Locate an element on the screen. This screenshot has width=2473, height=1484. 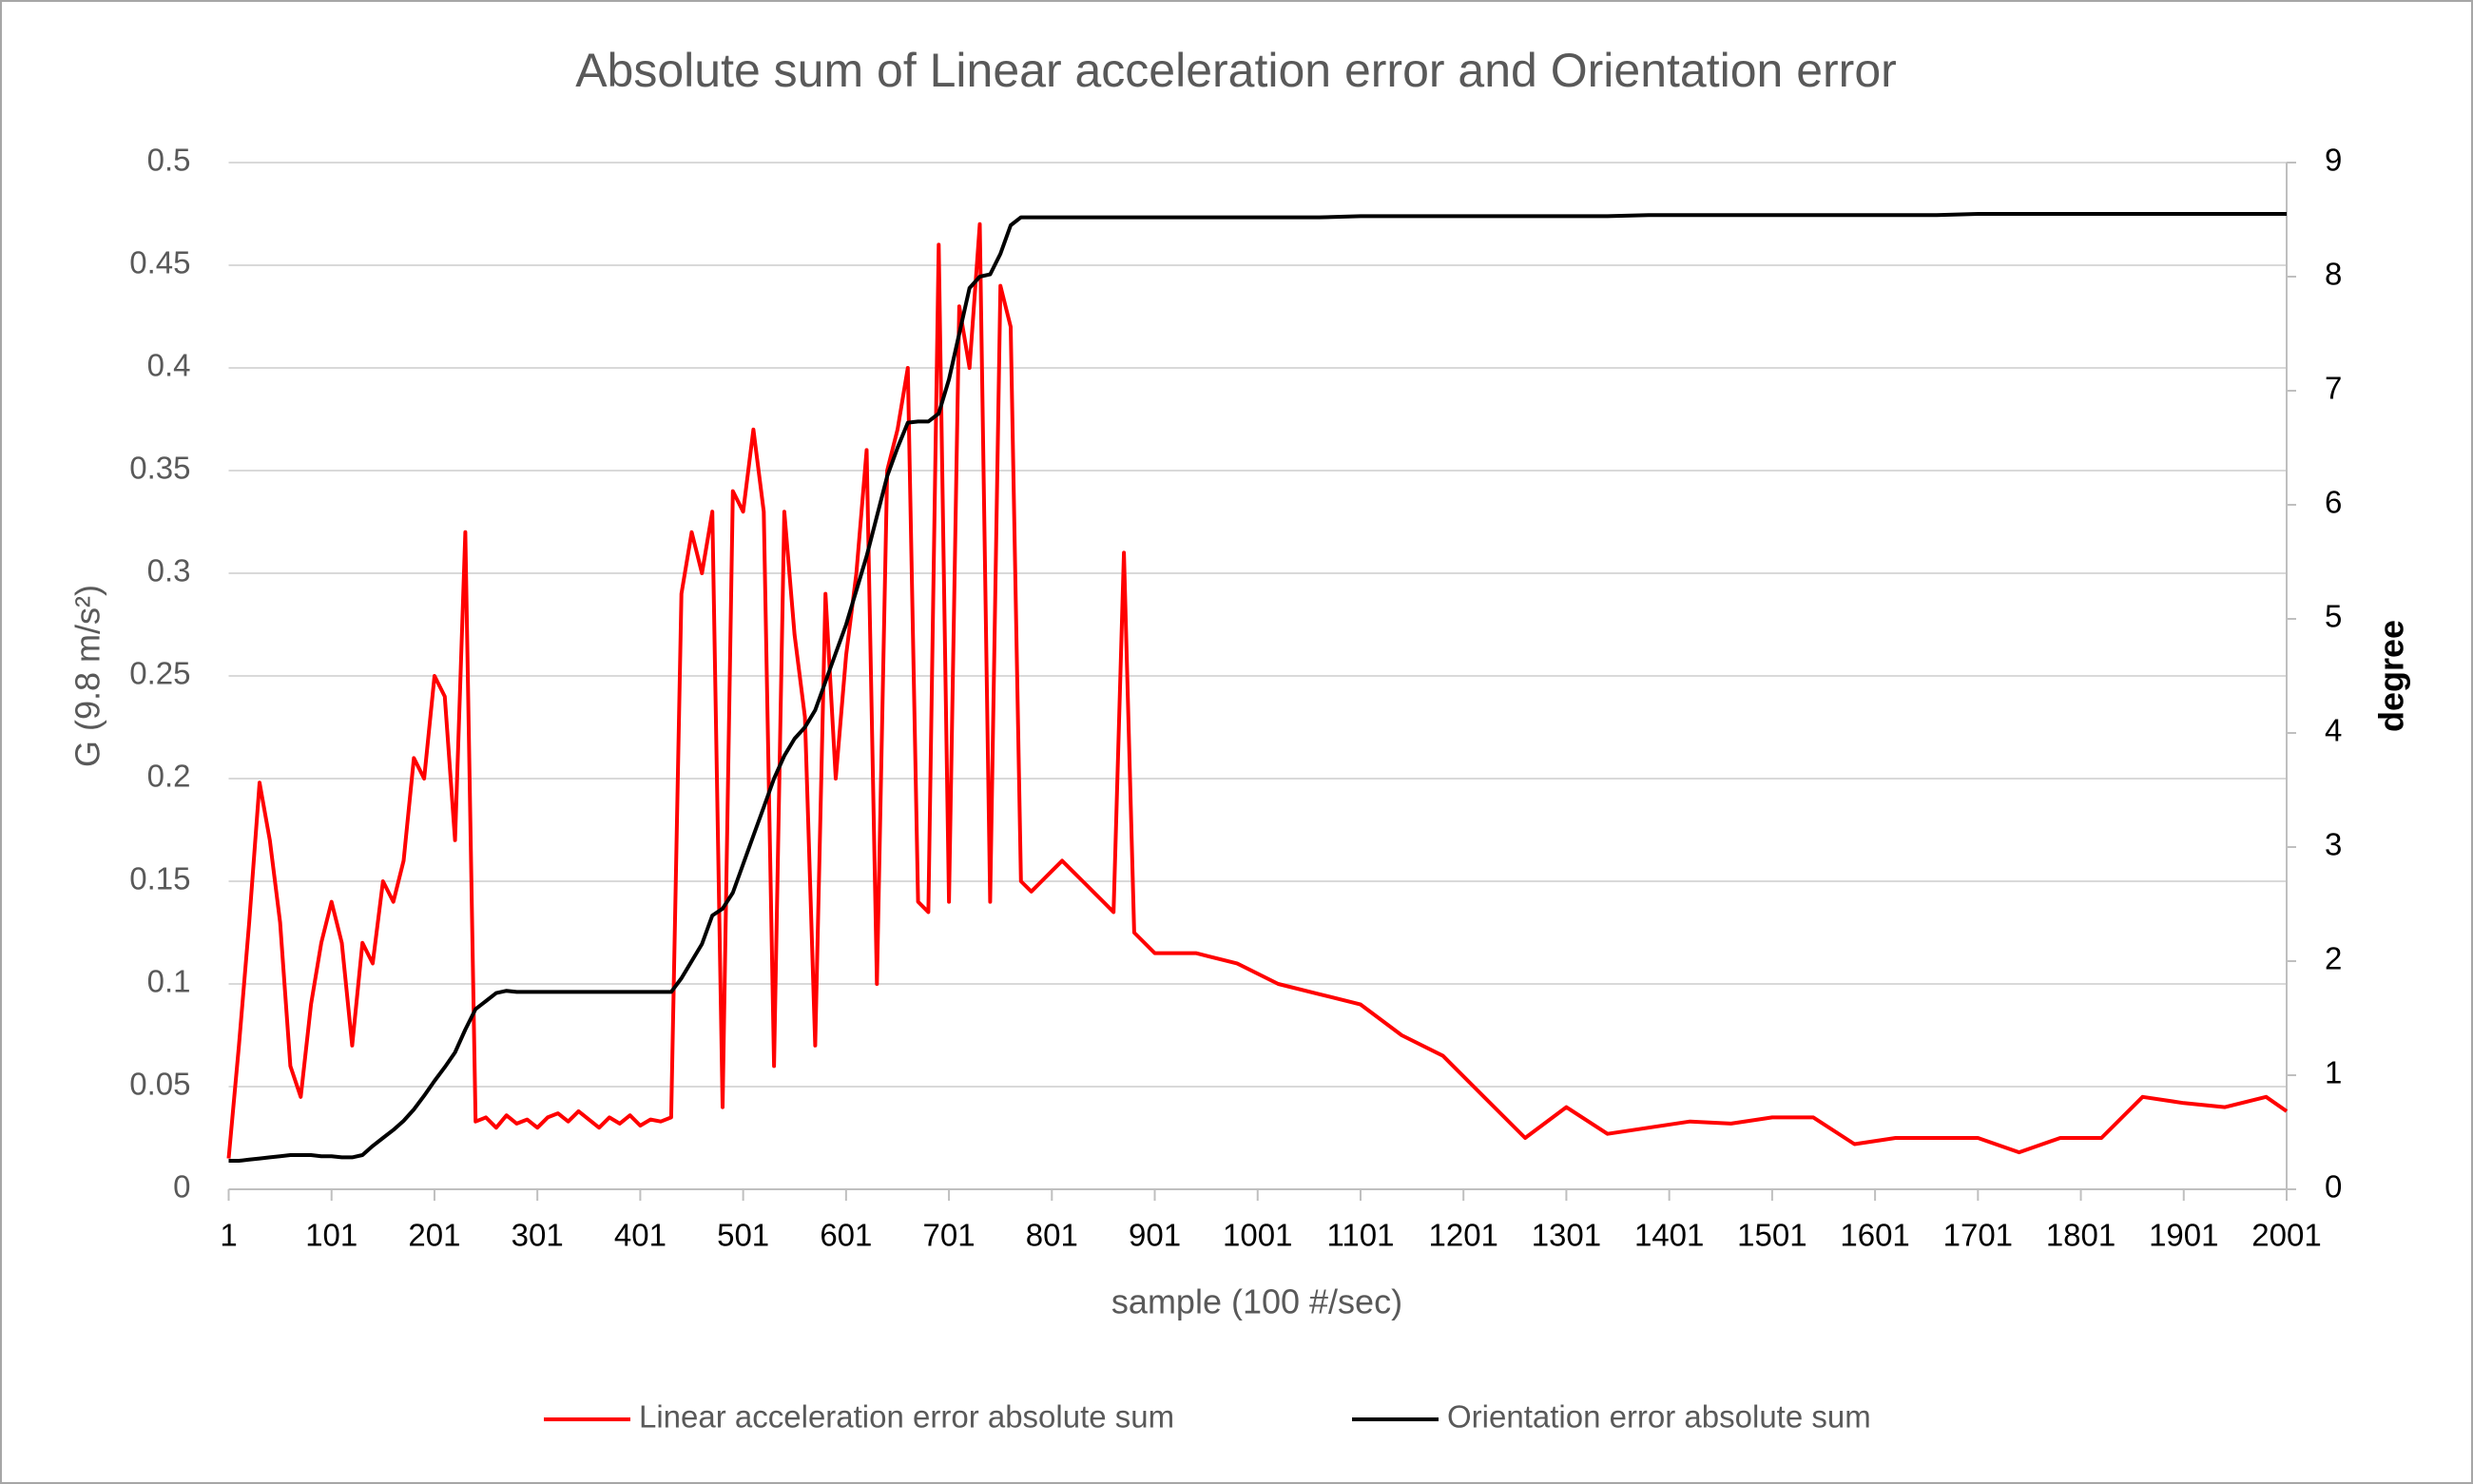
x-tick-label: 1701 is located at coordinates (1978, 1235).